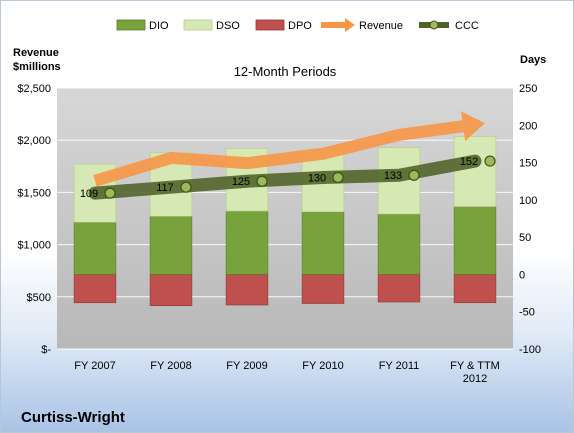 The height and width of the screenshot is (433, 574). I want to click on x-axis-tick-label: FY 2008, so click(170, 366).